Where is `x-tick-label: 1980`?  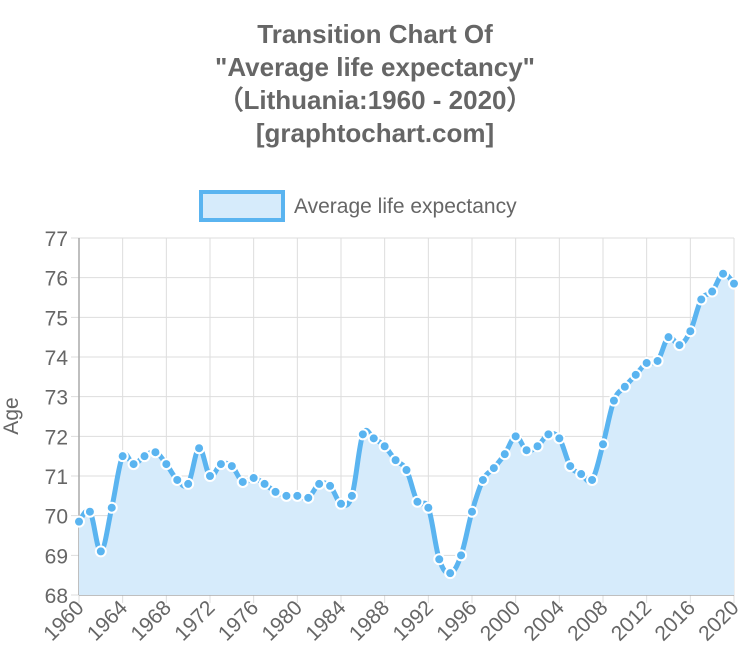
x-tick-label: 1980 is located at coordinates (282, 620).